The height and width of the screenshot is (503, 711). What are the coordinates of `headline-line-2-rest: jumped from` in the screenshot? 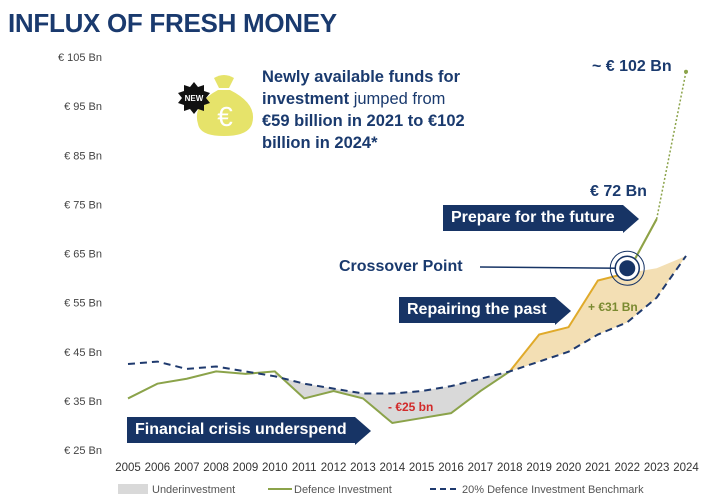 It's located at (397, 99).